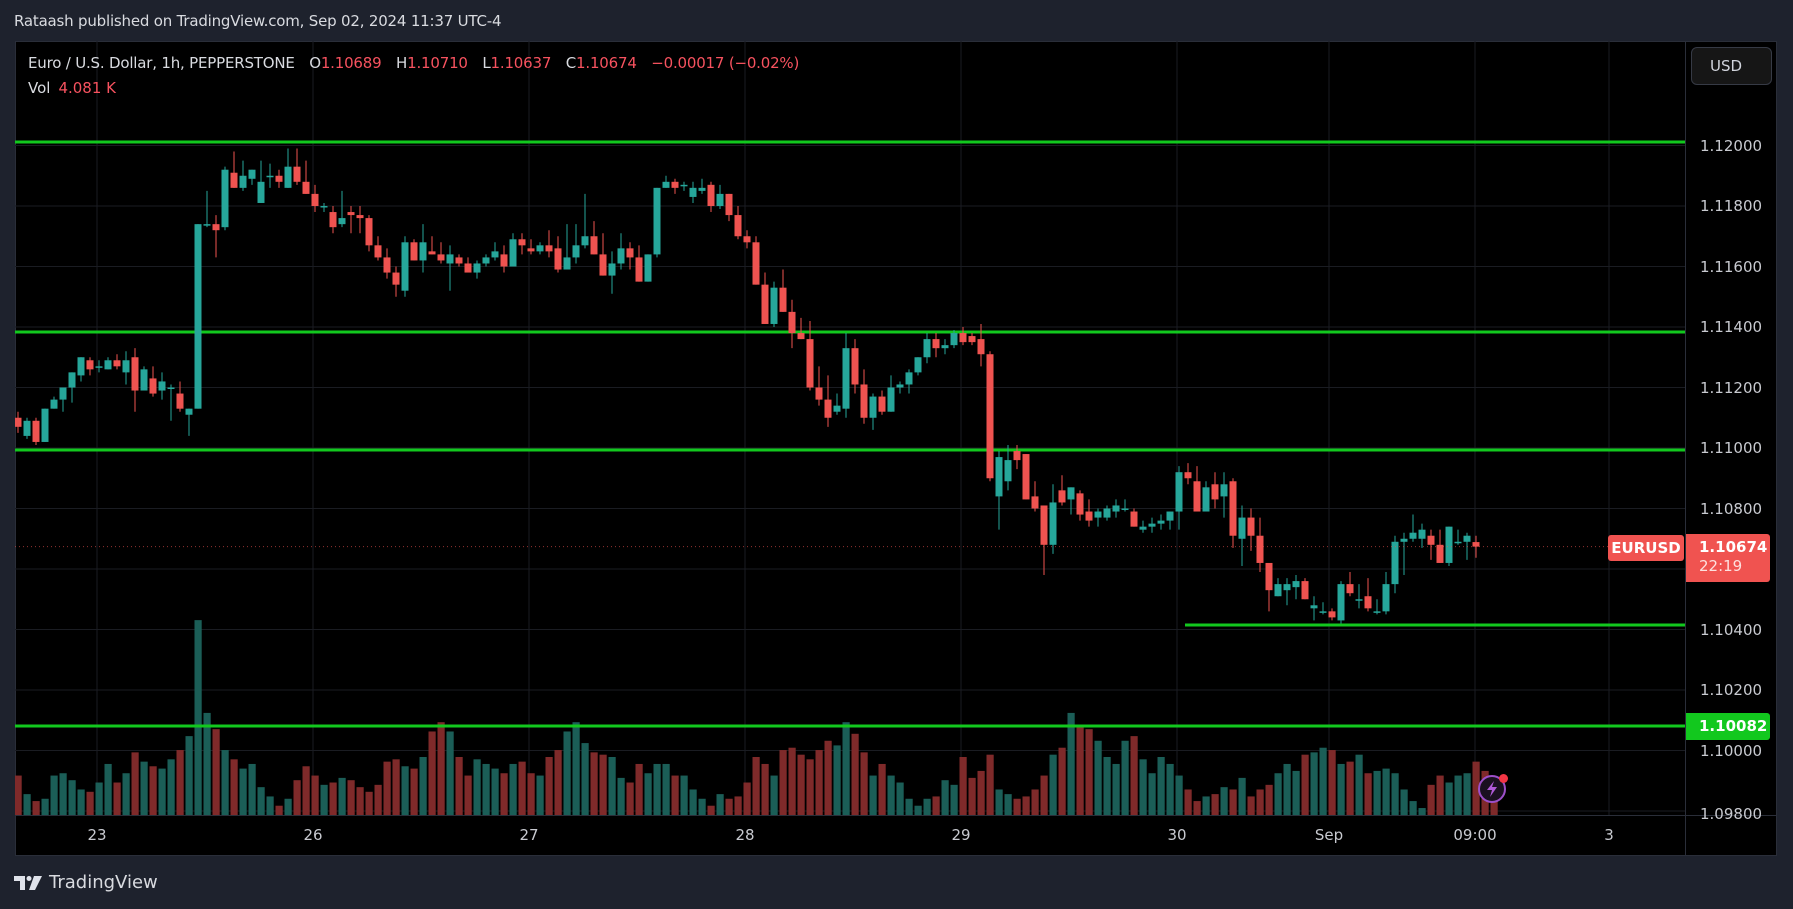  Describe the element at coordinates (72, 88) in the screenshot. I see `volume-legend: Vol 4.081 K` at that location.